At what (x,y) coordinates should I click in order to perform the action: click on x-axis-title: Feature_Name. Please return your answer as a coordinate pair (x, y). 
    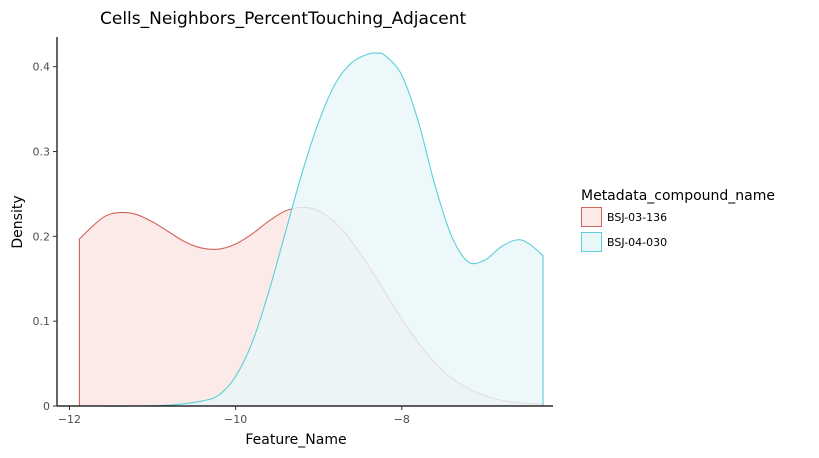
    Looking at the image, I should click on (295, 440).